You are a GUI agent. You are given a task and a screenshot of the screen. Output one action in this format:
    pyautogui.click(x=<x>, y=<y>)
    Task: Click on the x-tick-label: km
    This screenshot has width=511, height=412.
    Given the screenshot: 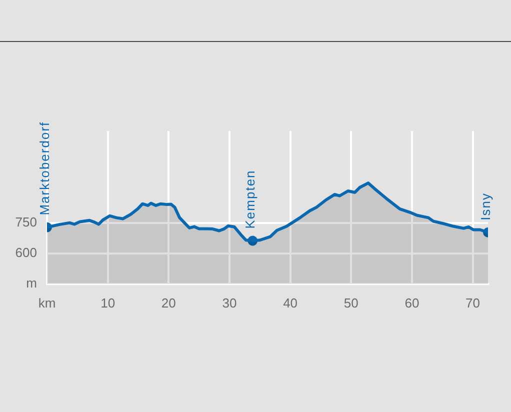 What is the action you would take?
    pyautogui.click(x=47, y=302)
    